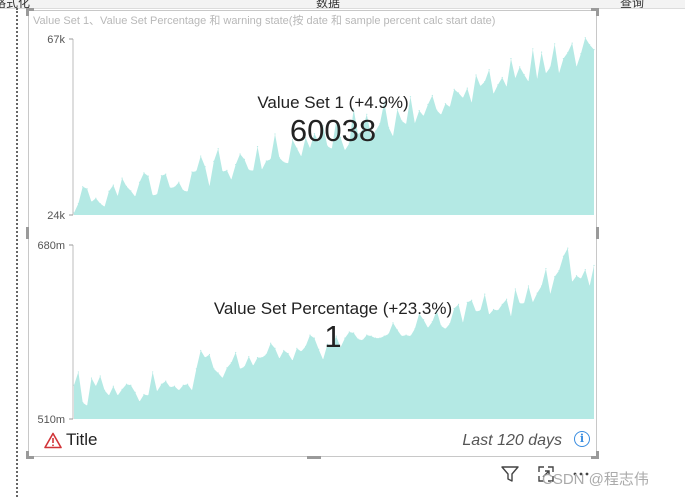  Describe the element at coordinates (582, 439) in the screenshot. I see `info-icon: i` at that location.